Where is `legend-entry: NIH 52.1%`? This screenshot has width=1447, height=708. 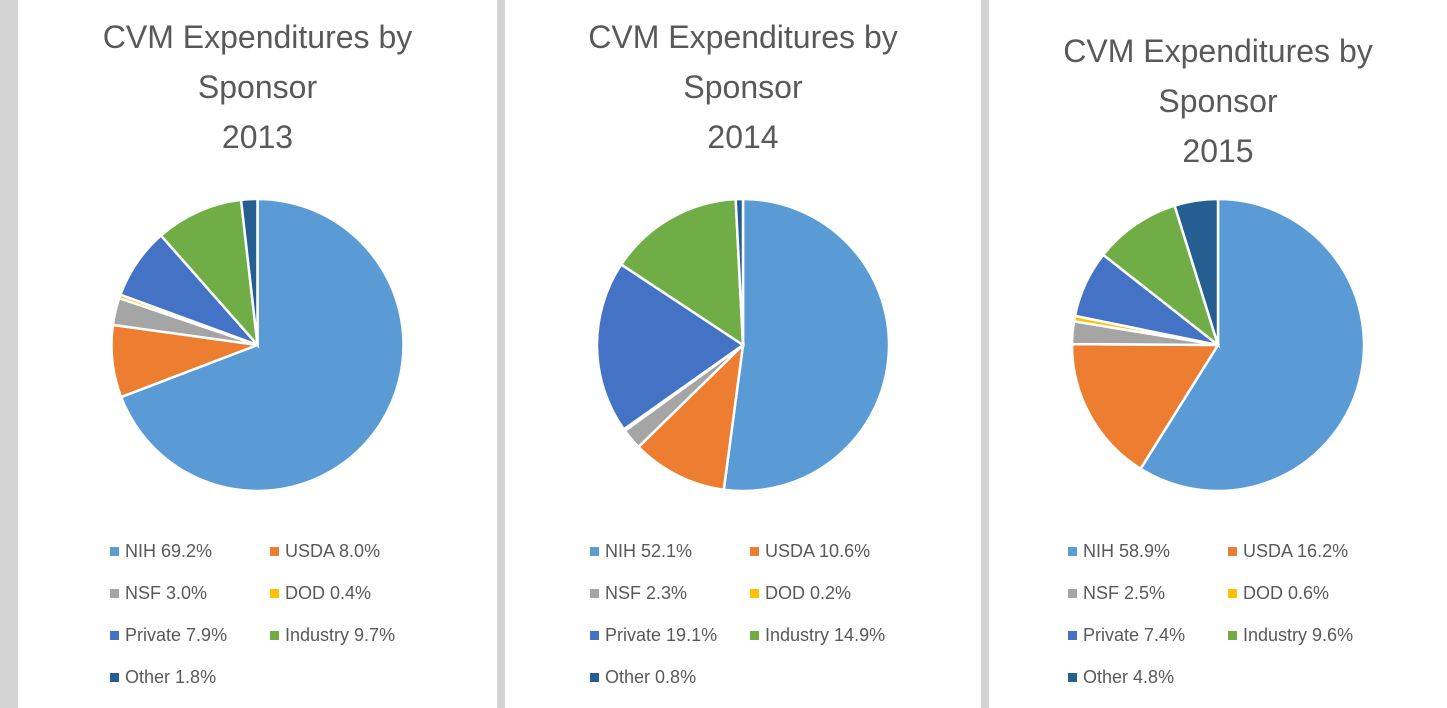 legend-entry: NIH 52.1% is located at coordinates (670, 551).